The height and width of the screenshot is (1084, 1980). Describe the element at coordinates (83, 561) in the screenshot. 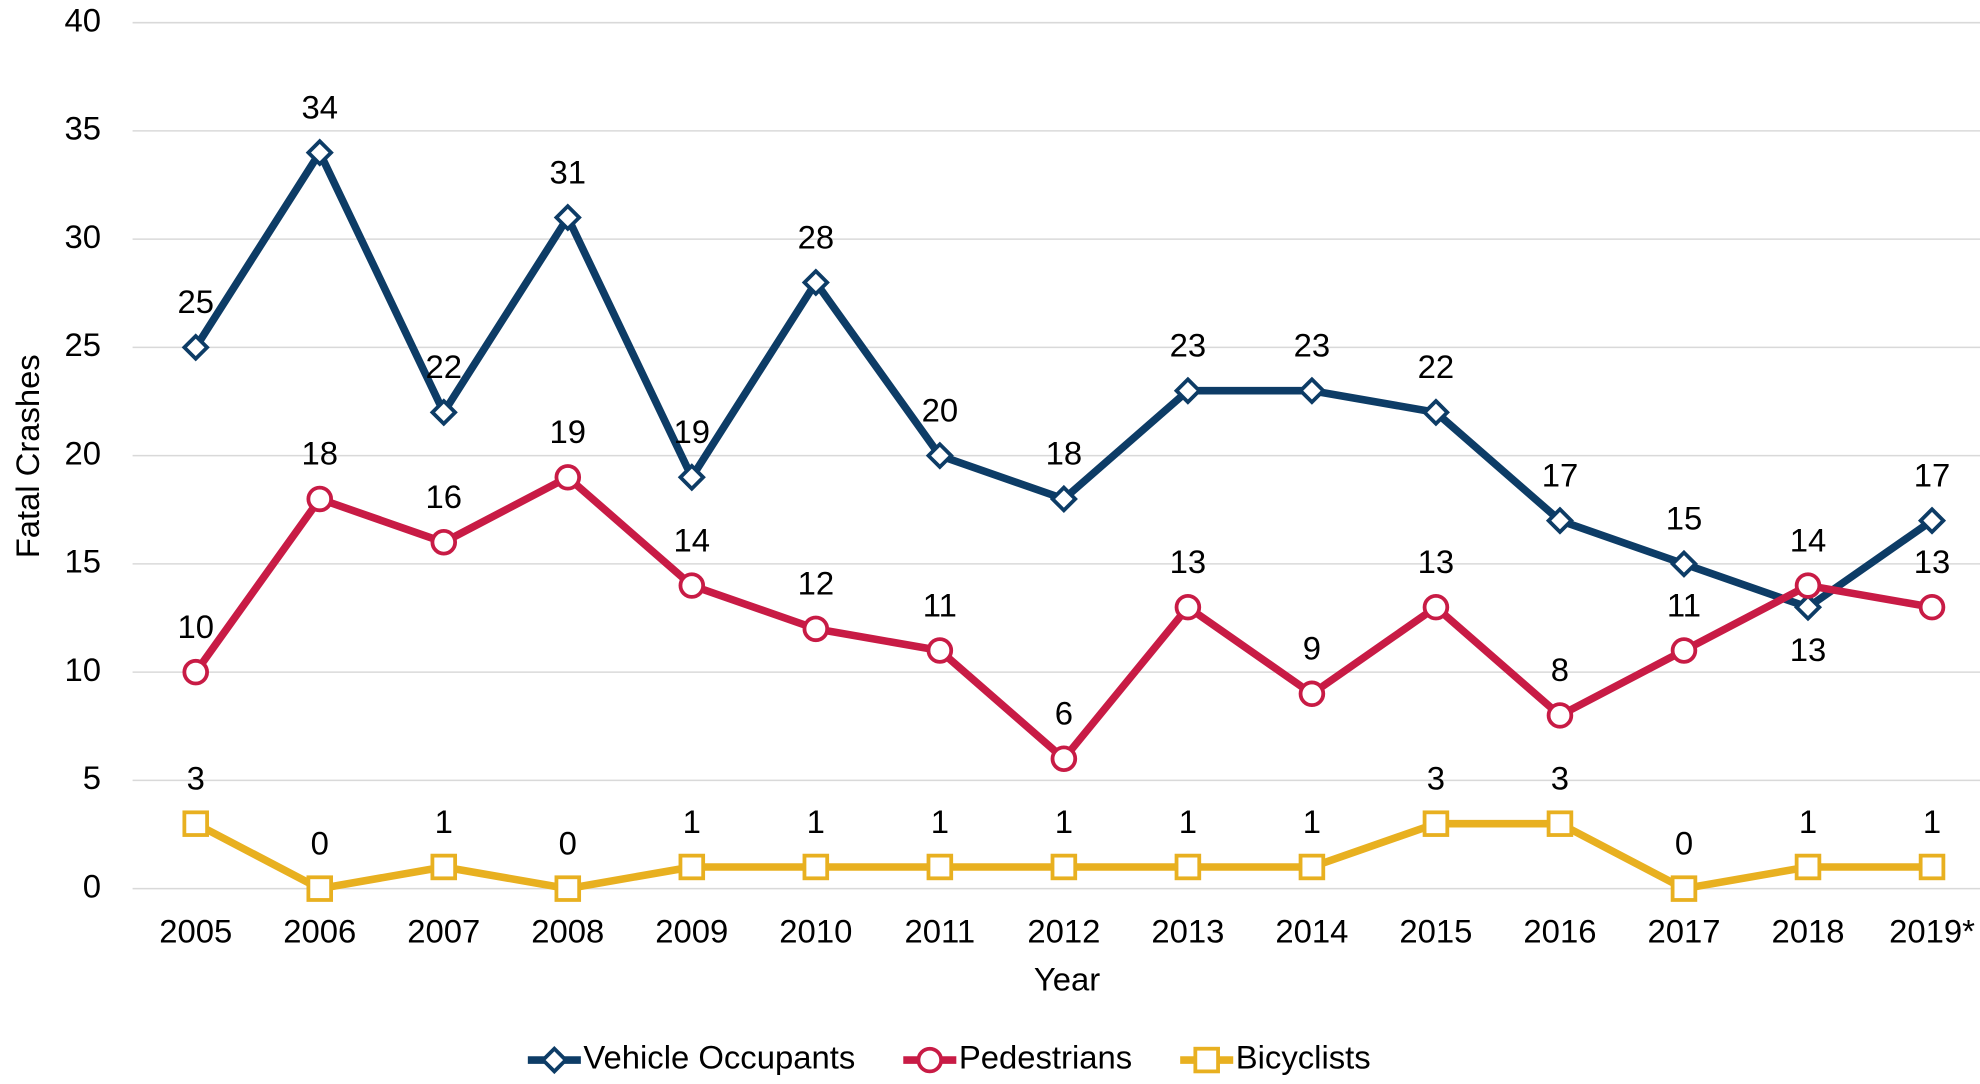

I see `y-tick-label: 15` at that location.